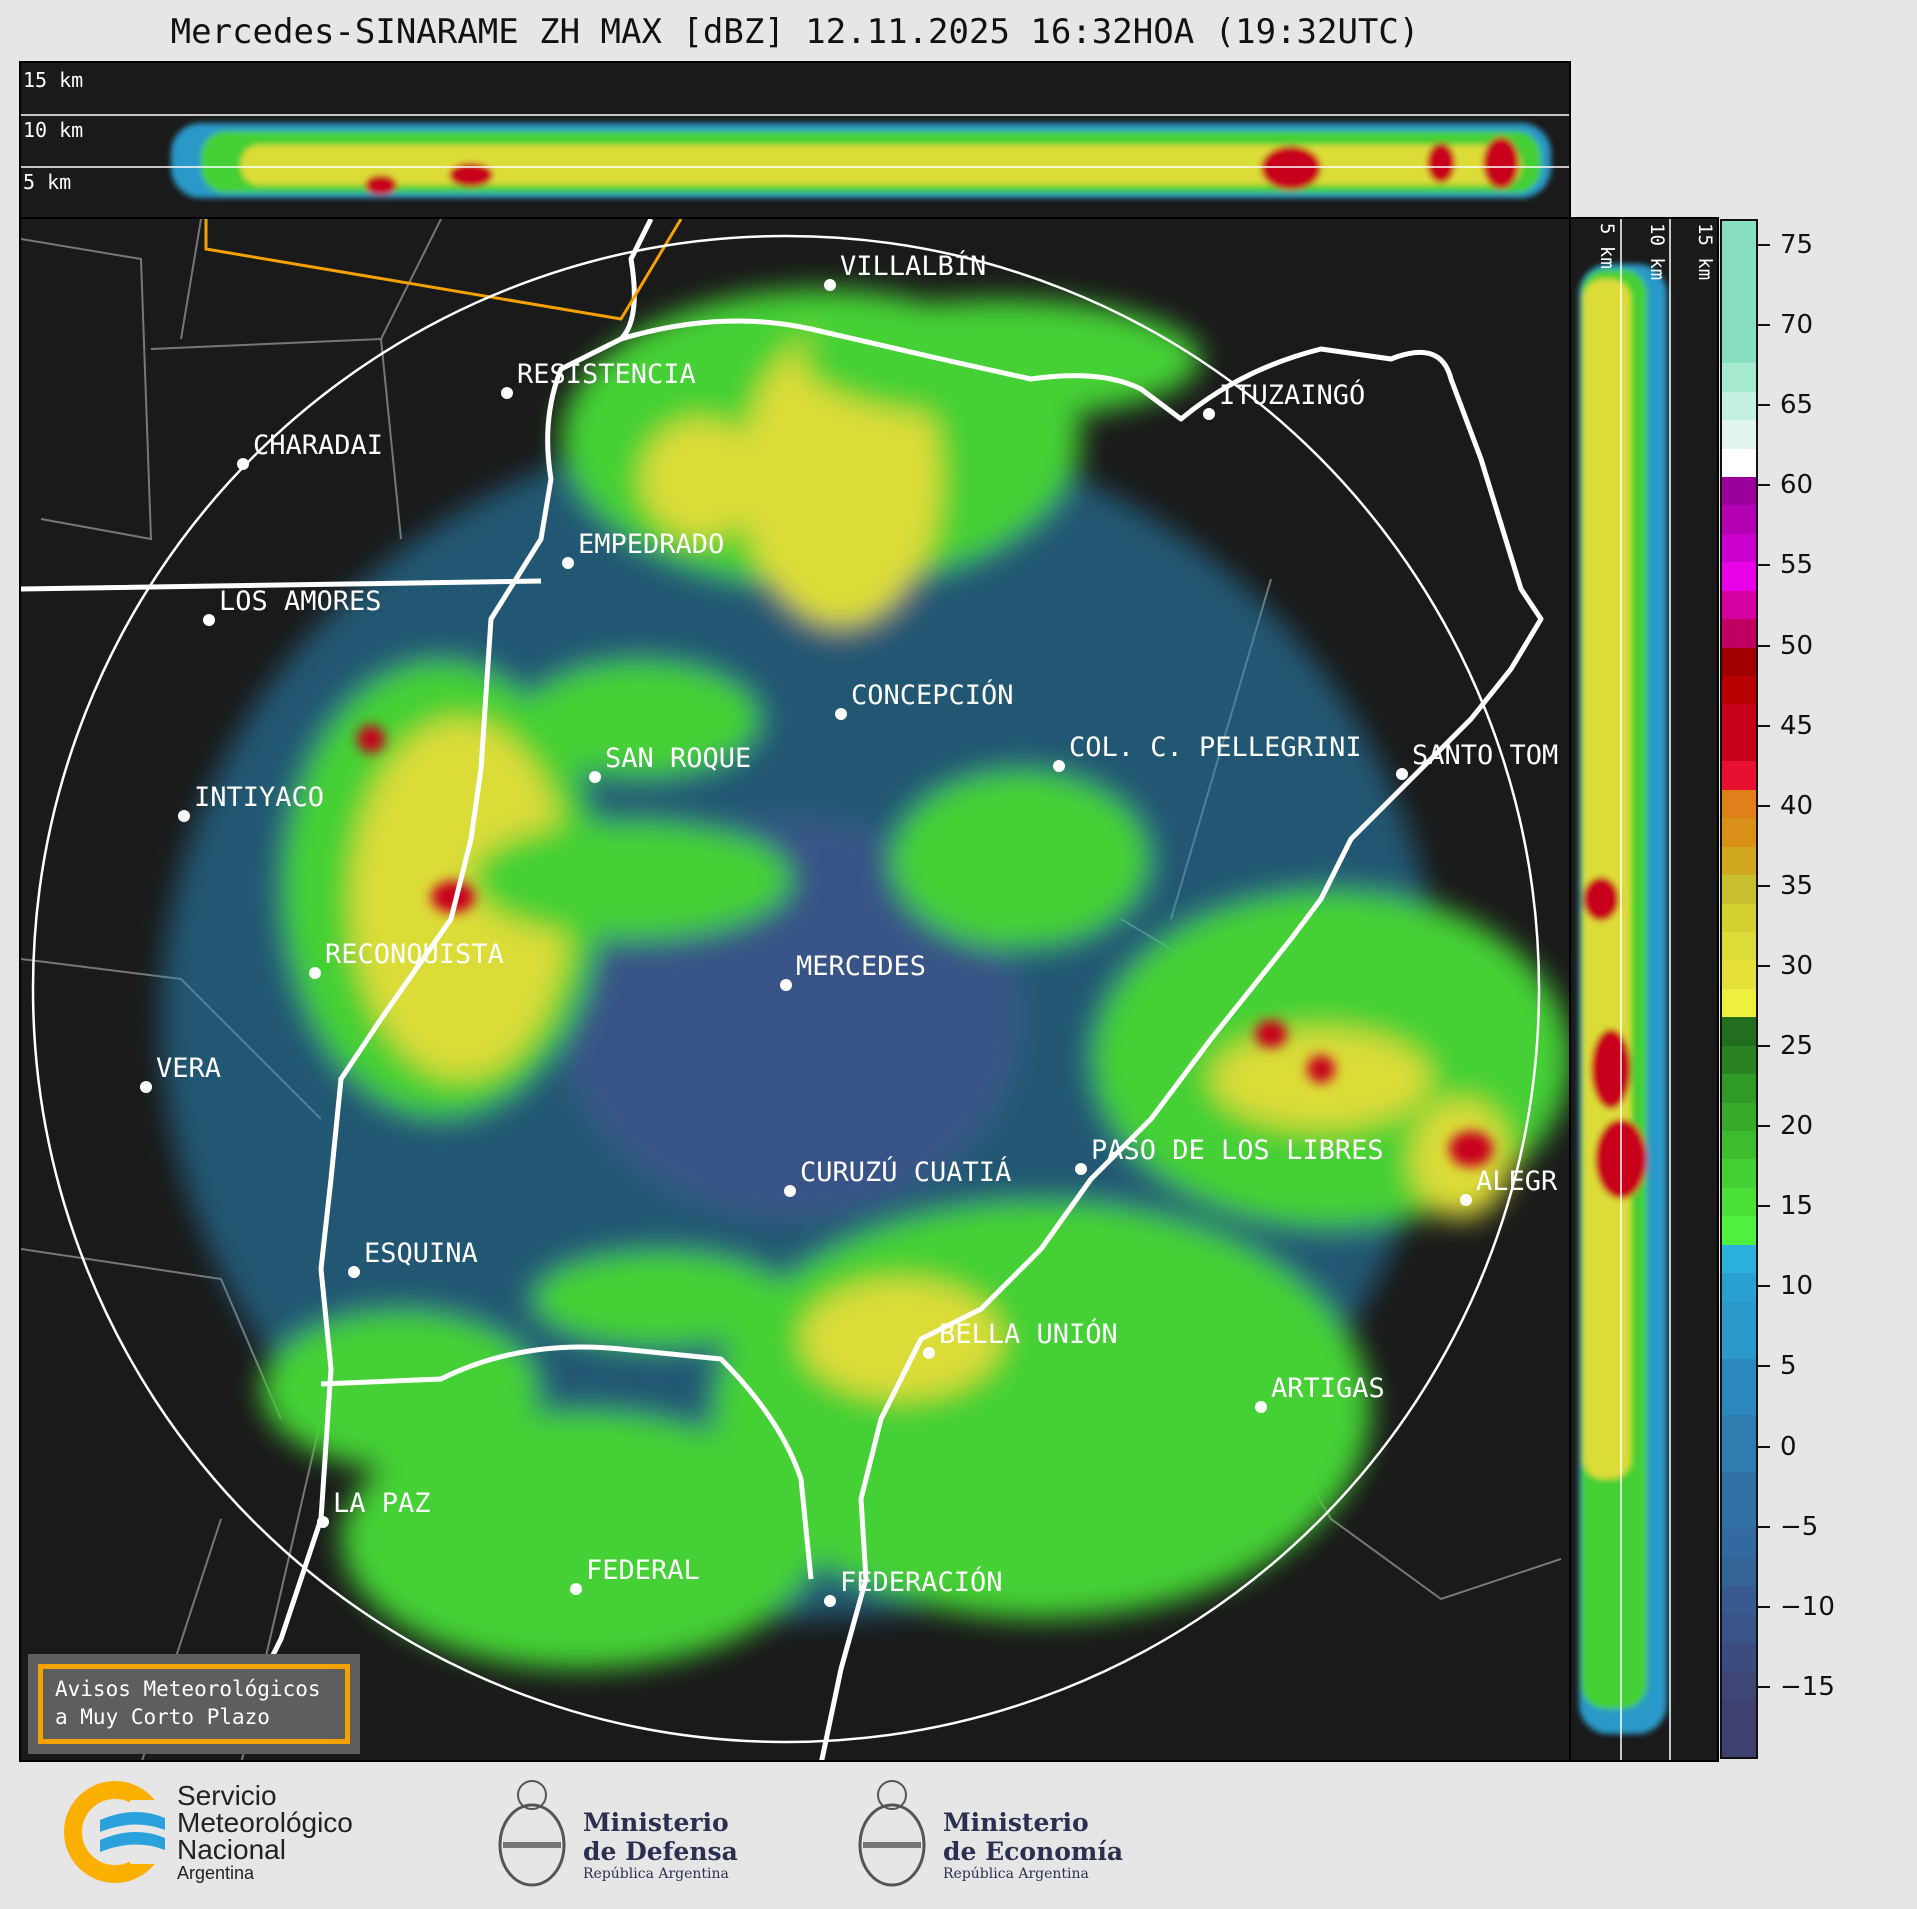  I want to click on city-label: EMPEDRADO, so click(651, 544).